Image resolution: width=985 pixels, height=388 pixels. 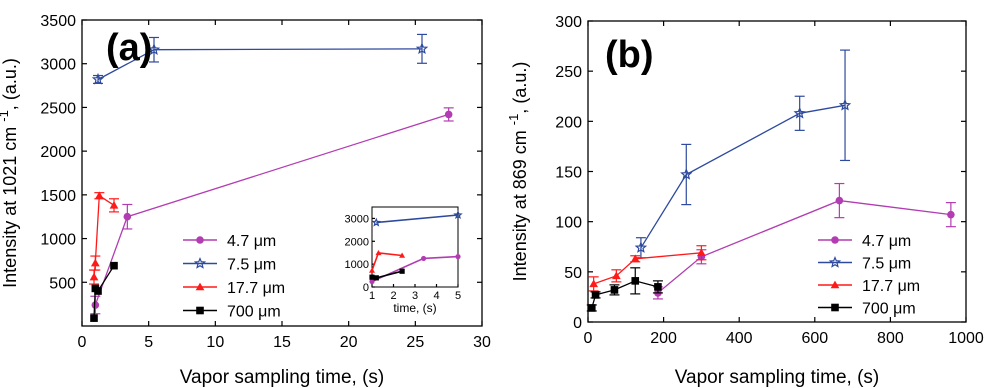 What do you see at coordinates (393, 296) in the screenshot?
I see `inset-x-tick-label: 2` at bounding box center [393, 296].